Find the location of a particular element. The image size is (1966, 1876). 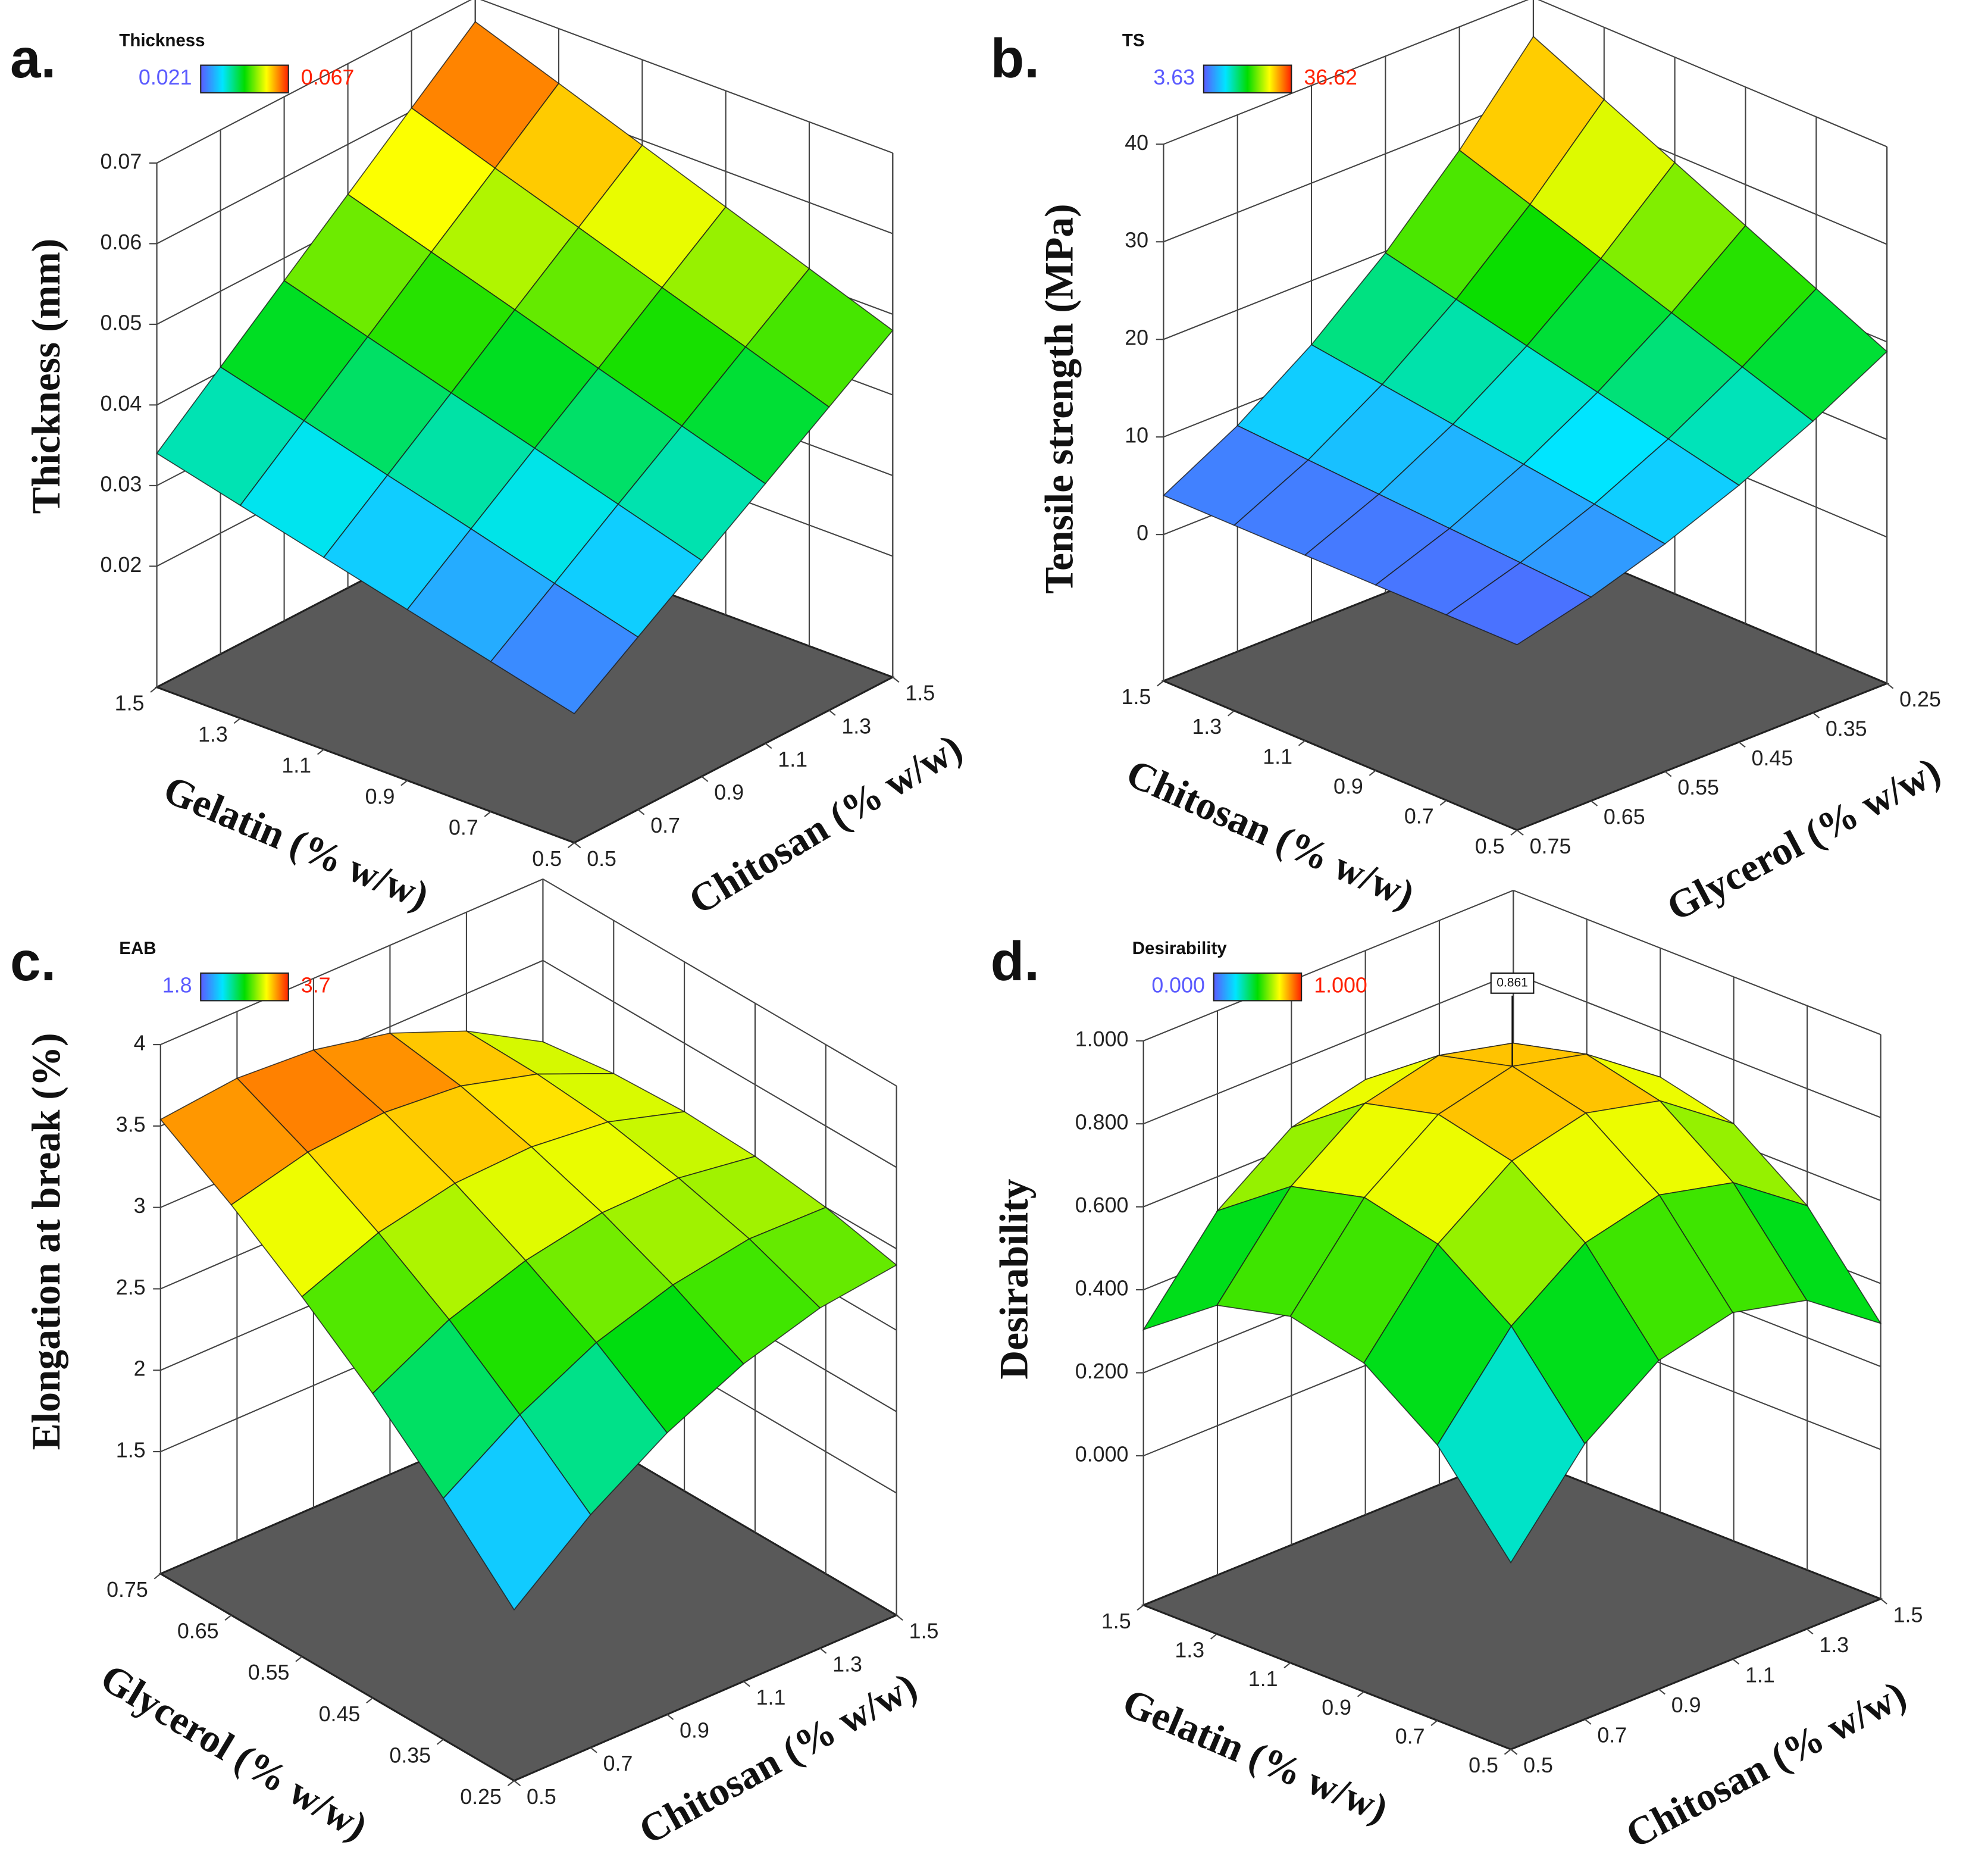

y-tick-label: 1.5 is located at coordinates (920, 693).